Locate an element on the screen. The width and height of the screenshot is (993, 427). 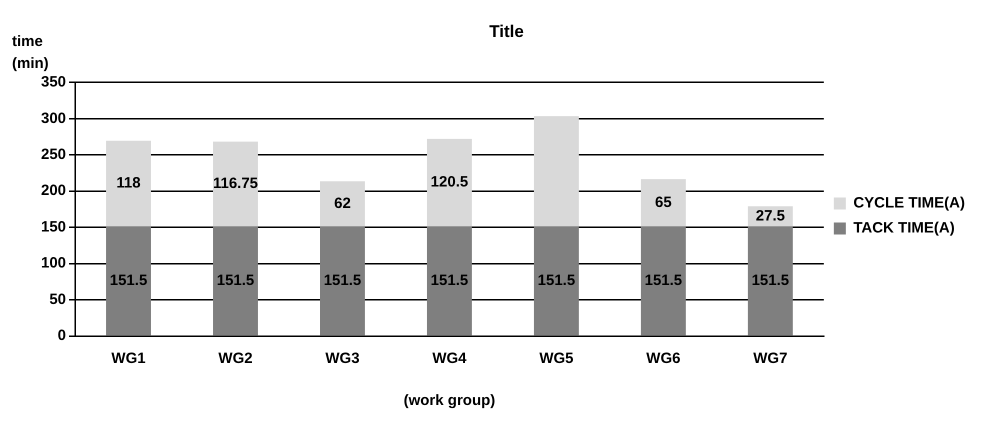
data-label: 65 is located at coordinates (663, 202).